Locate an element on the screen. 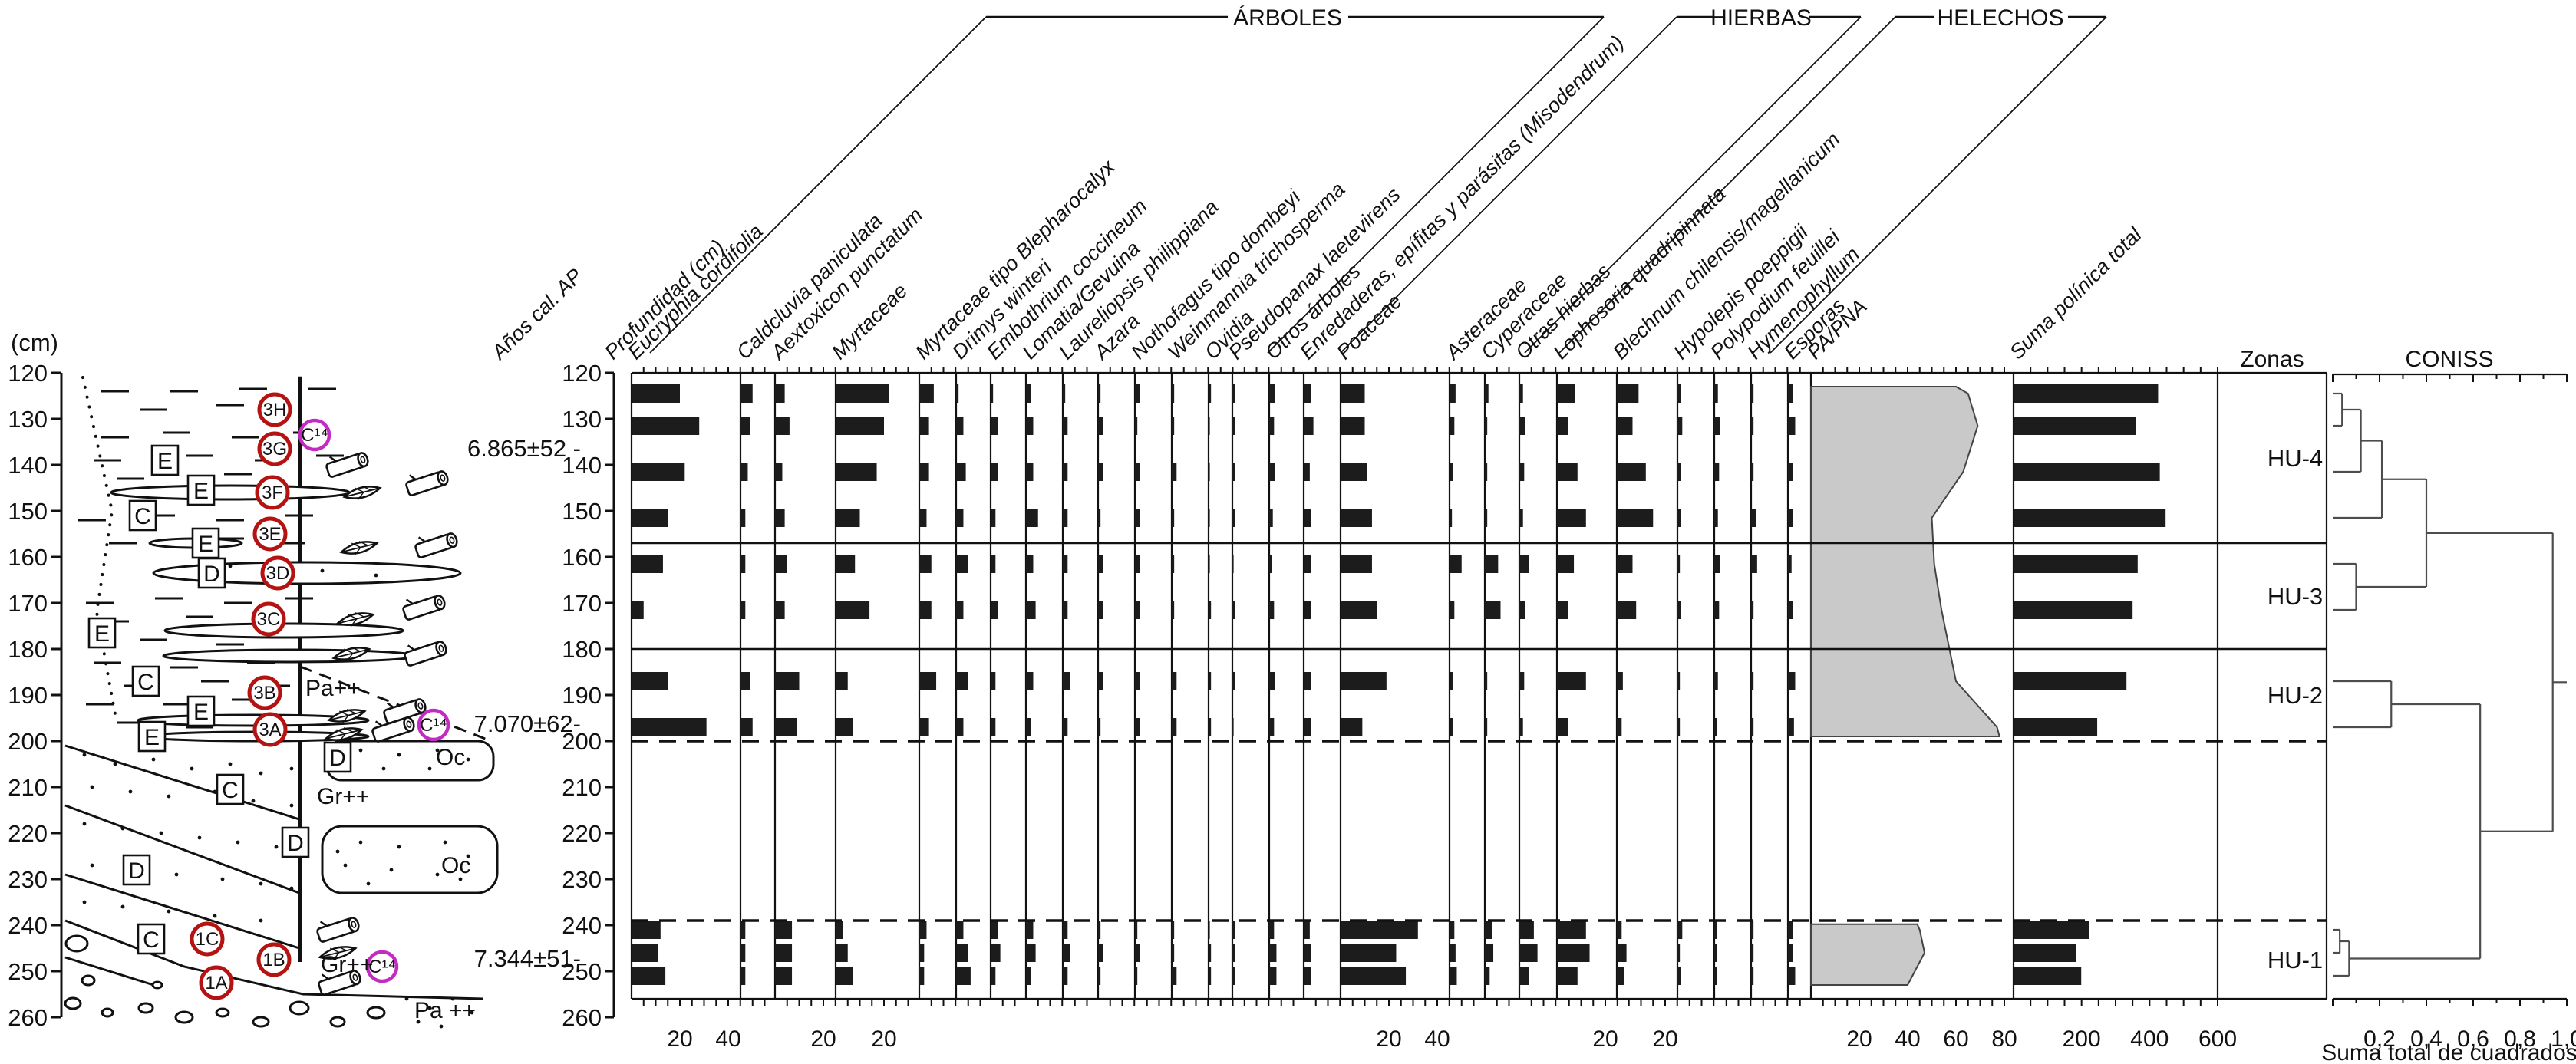 The width and height of the screenshot is (2576, 1064). sample-circle-label: 3D is located at coordinates (278, 573).